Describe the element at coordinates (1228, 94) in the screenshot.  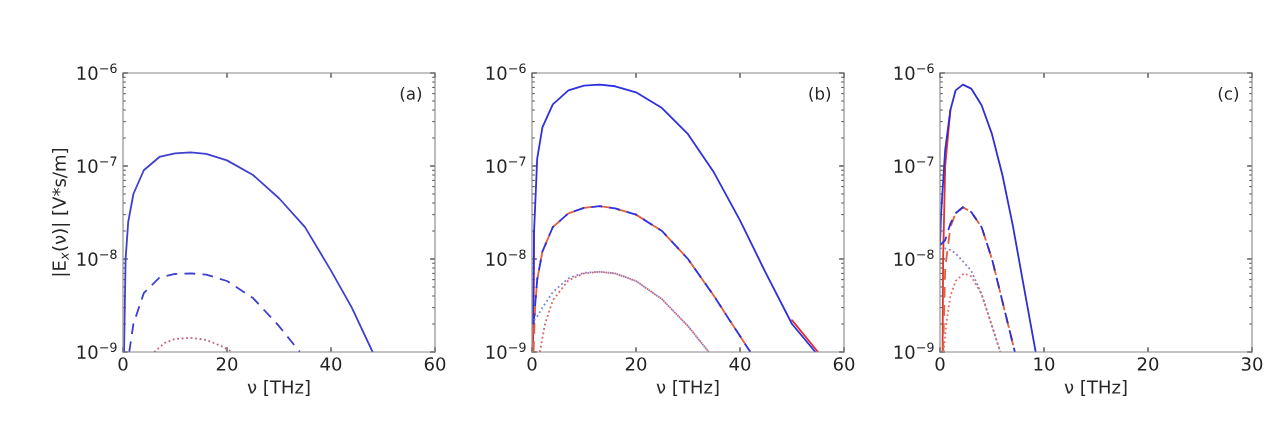
I see `annotation: (c)` at that location.